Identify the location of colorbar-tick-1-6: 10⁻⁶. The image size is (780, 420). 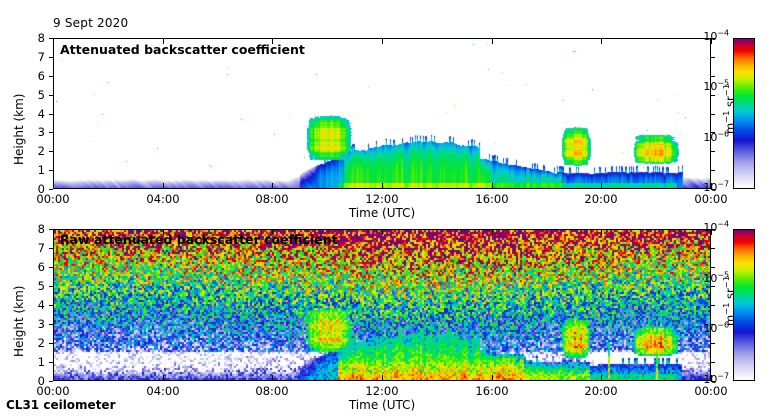
(716, 327).